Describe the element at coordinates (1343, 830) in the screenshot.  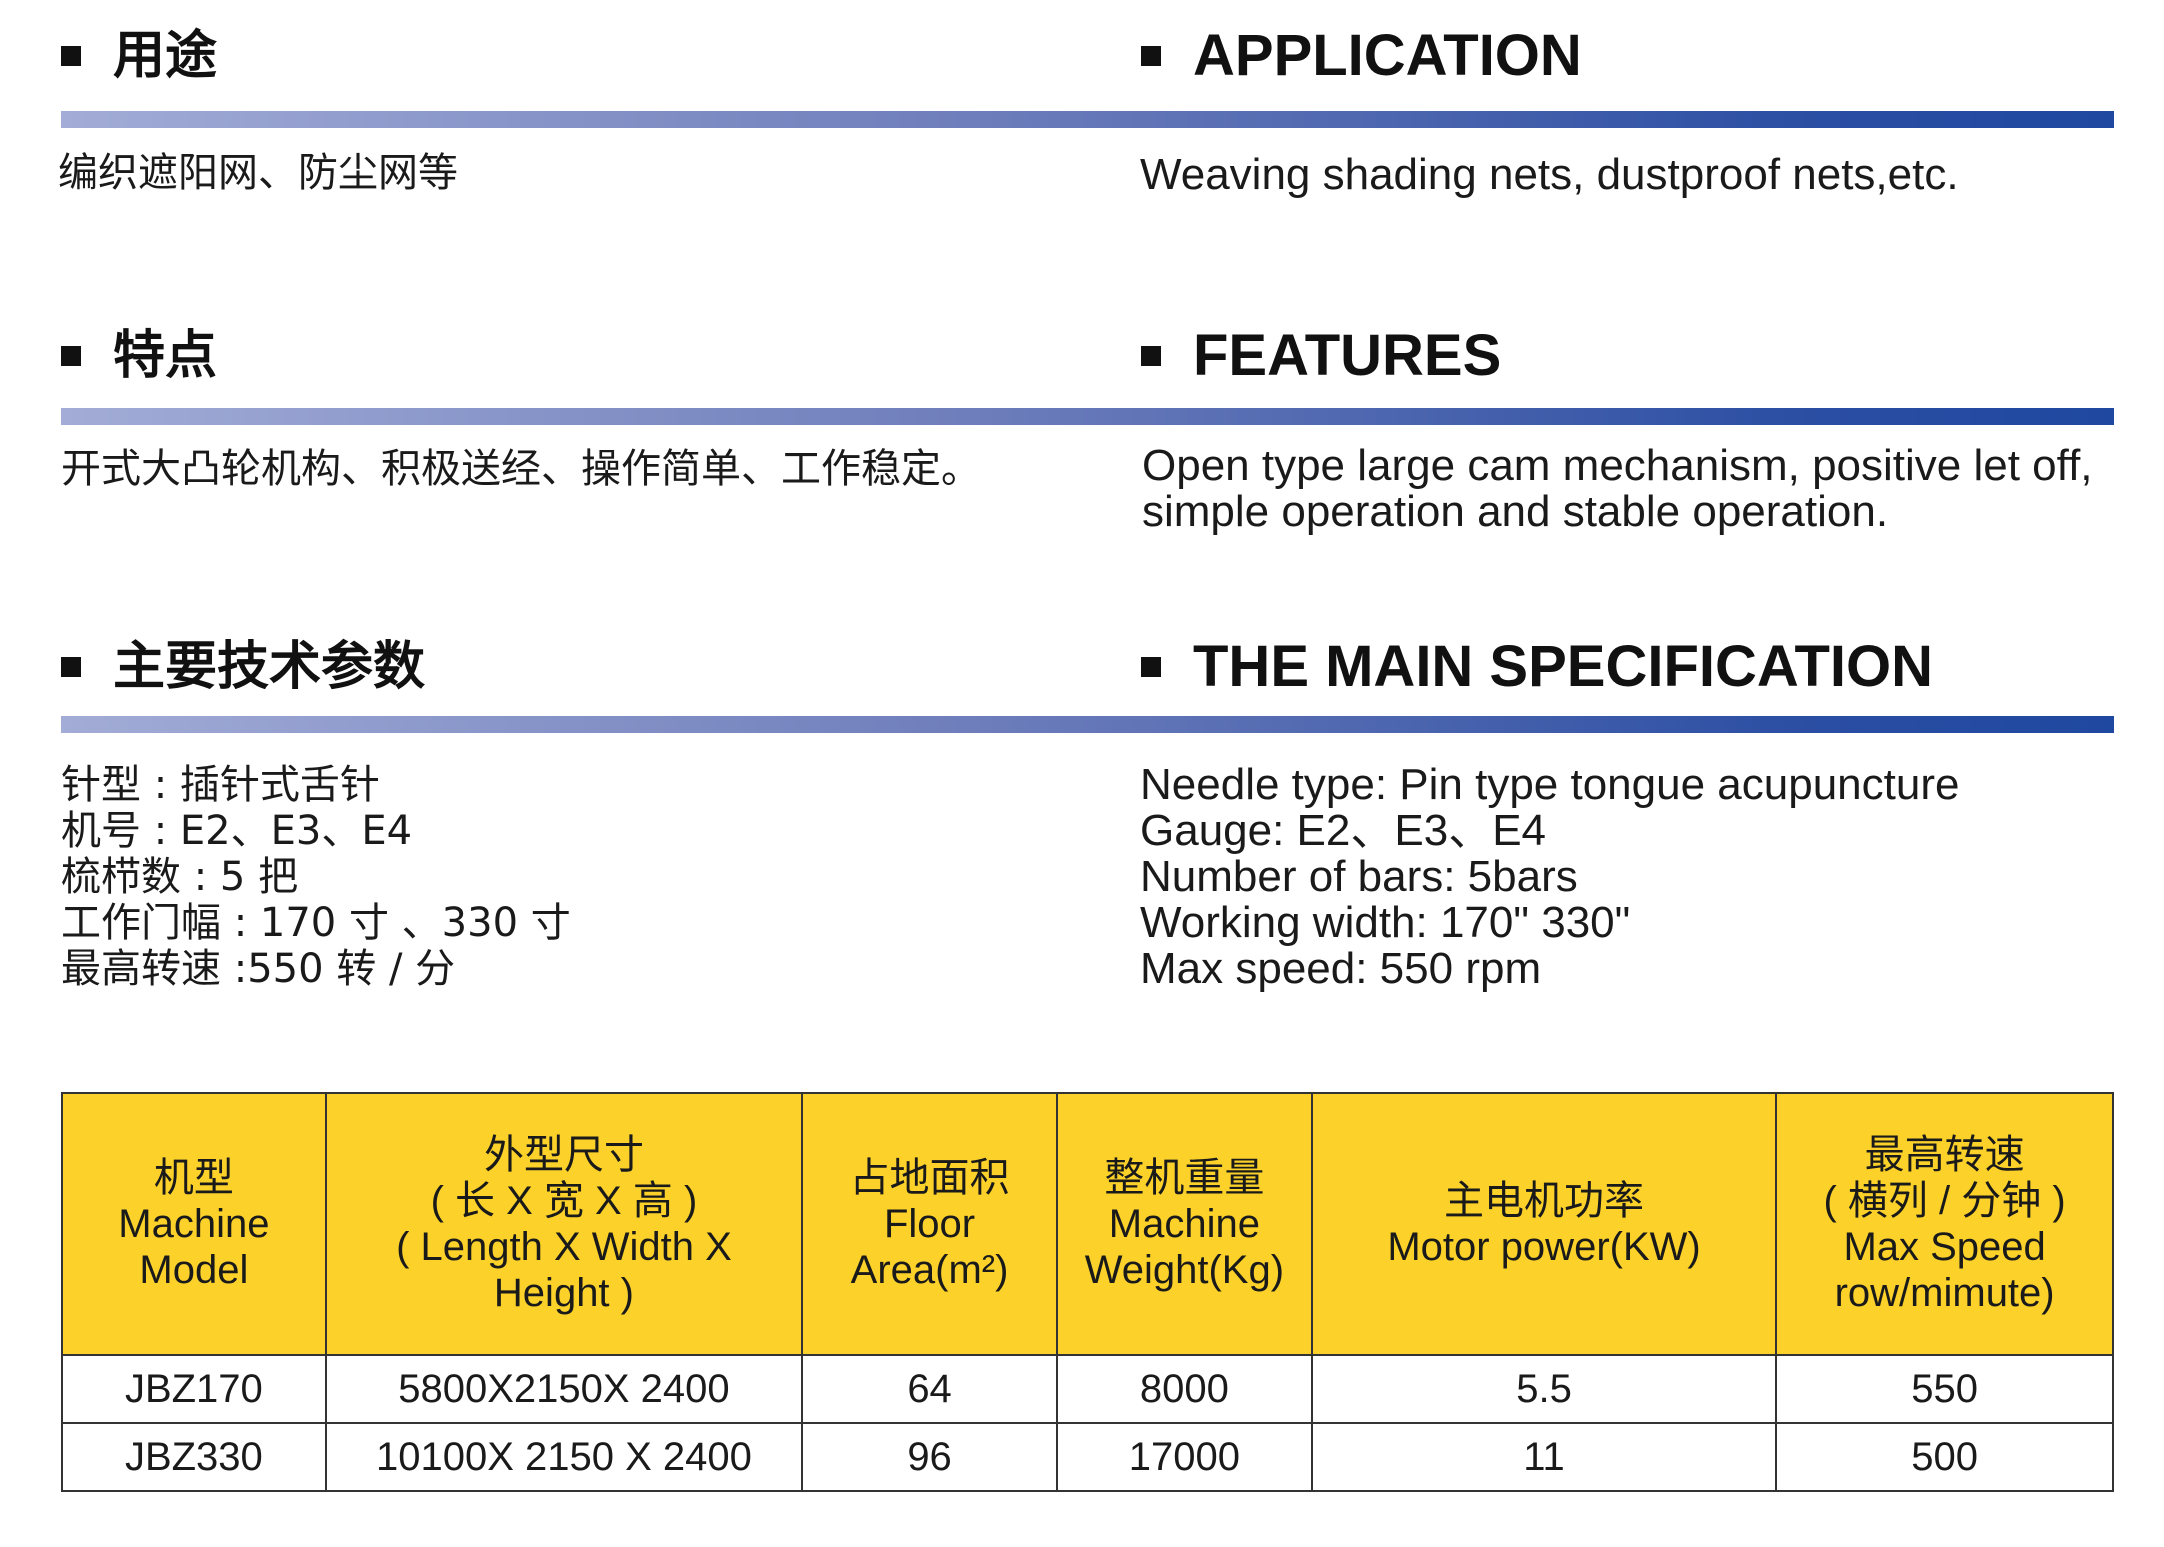
I see `spec-line: Gauge: E2、E3、E4` at that location.